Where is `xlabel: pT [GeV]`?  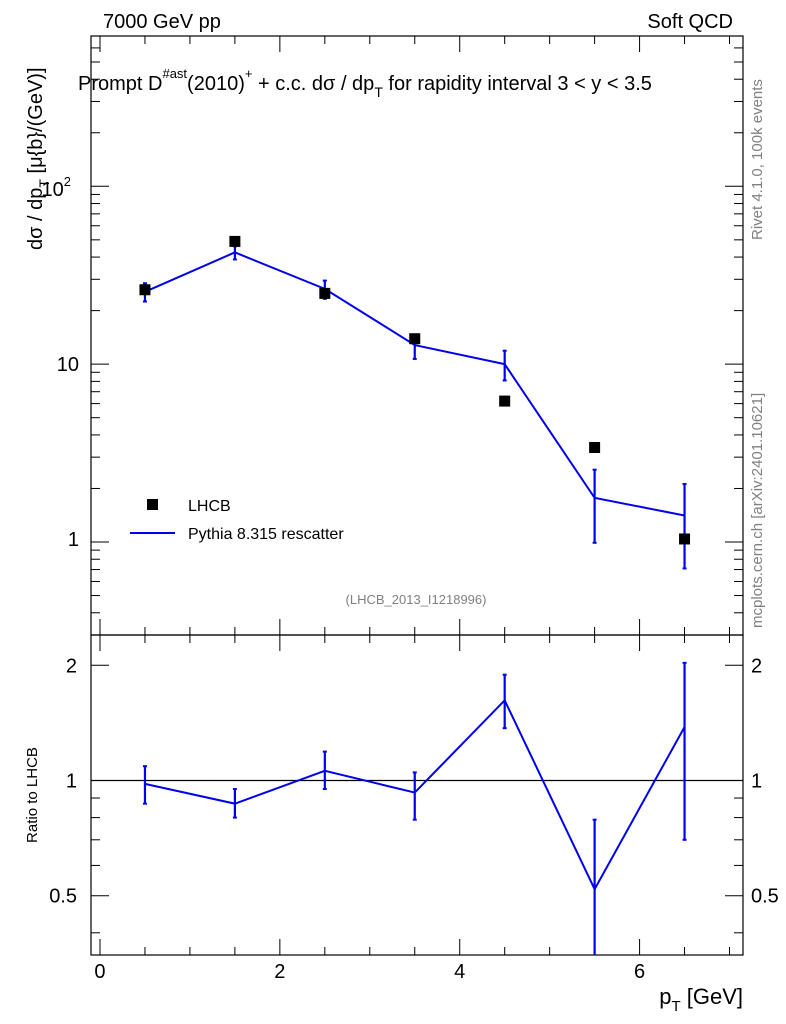
xlabel: pT [GeV] is located at coordinates (701, 999).